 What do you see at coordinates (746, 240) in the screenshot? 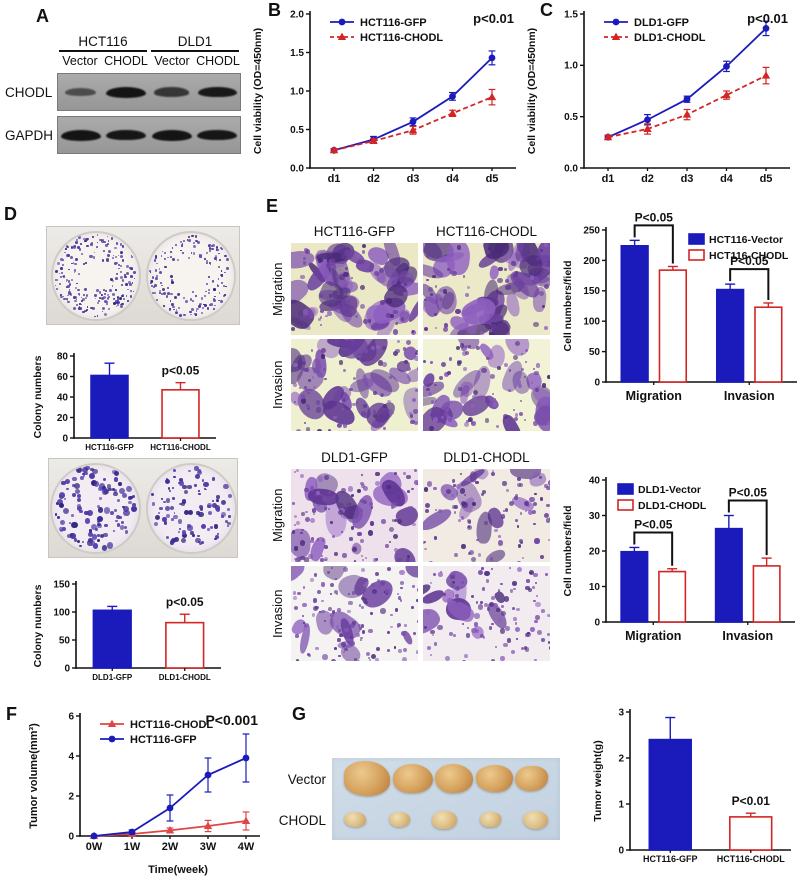
I see `svg-text: HCT116-Vector` at bounding box center [746, 240].